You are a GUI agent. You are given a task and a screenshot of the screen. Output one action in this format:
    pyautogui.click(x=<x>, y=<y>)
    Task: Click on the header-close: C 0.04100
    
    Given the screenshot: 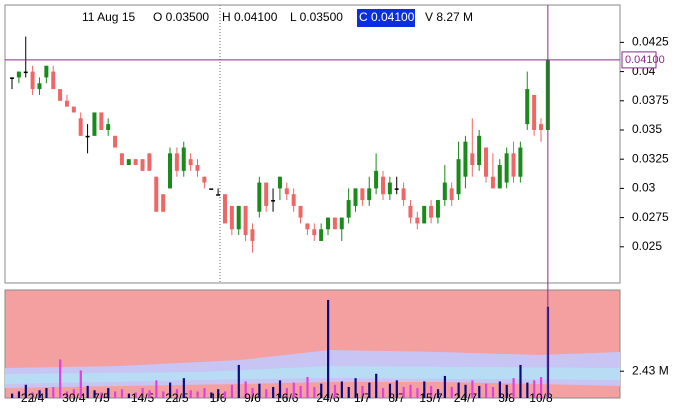 What is the action you would take?
    pyautogui.click(x=387, y=17)
    